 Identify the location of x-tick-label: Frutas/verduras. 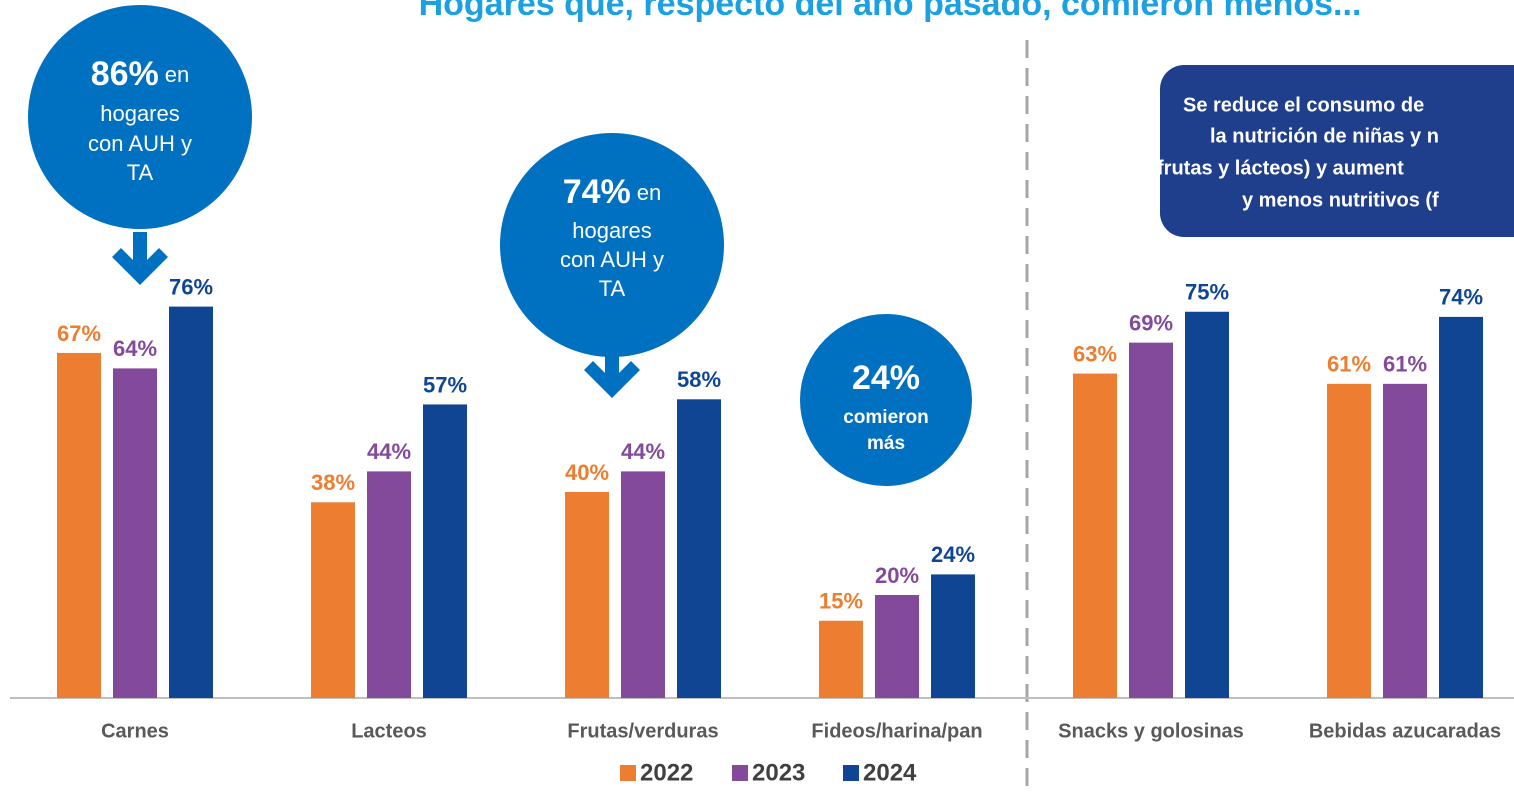
(642, 731).